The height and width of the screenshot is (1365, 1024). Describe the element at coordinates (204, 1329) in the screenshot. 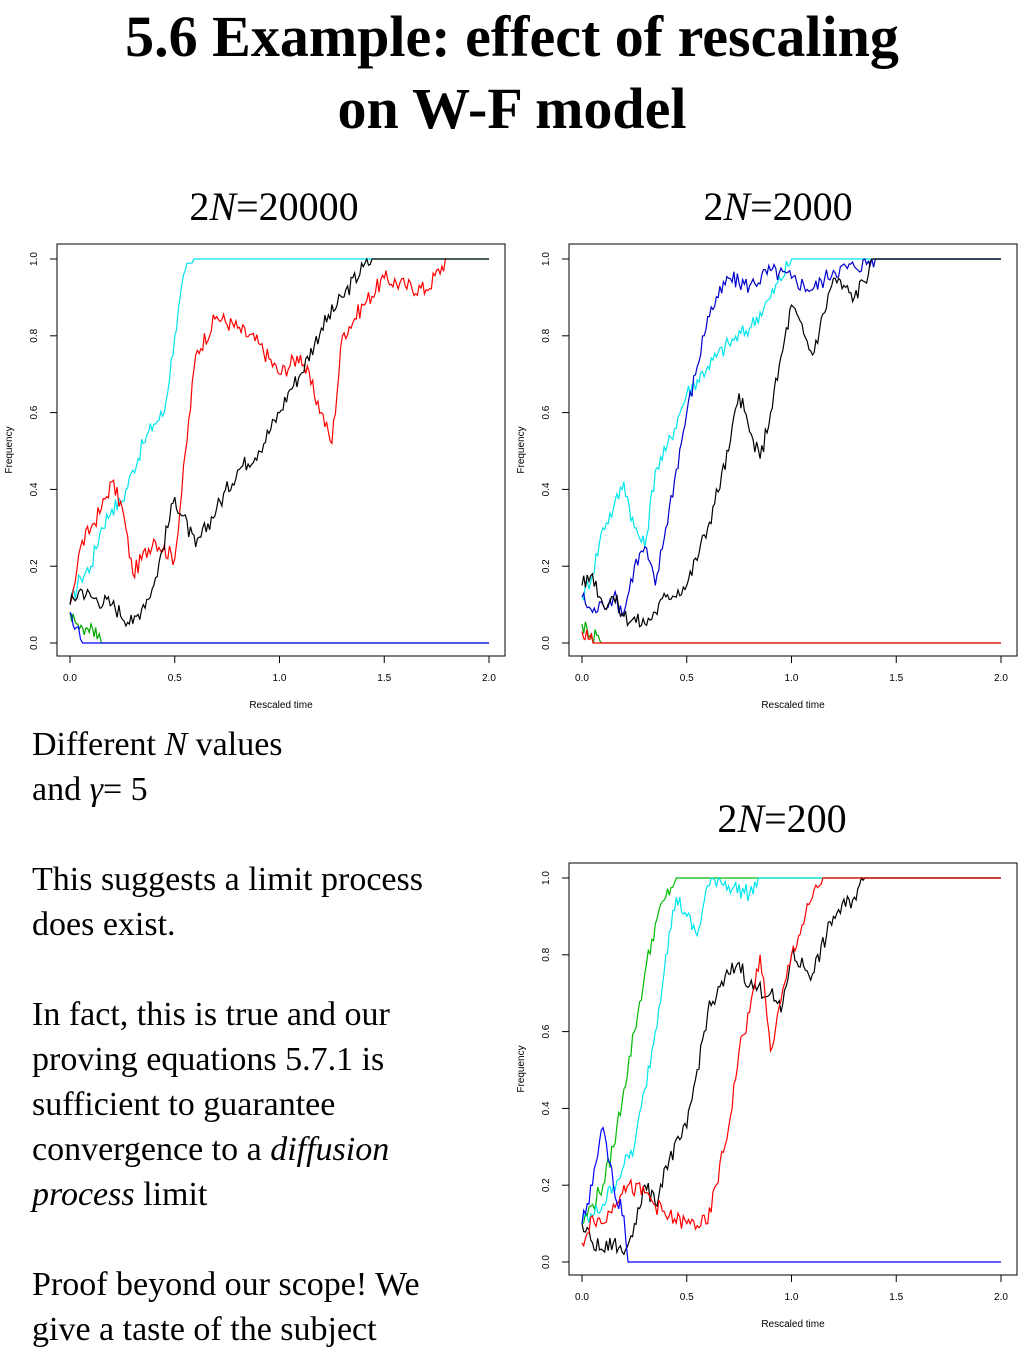

I see `para-4-line2: give a taste of the subject` at that location.